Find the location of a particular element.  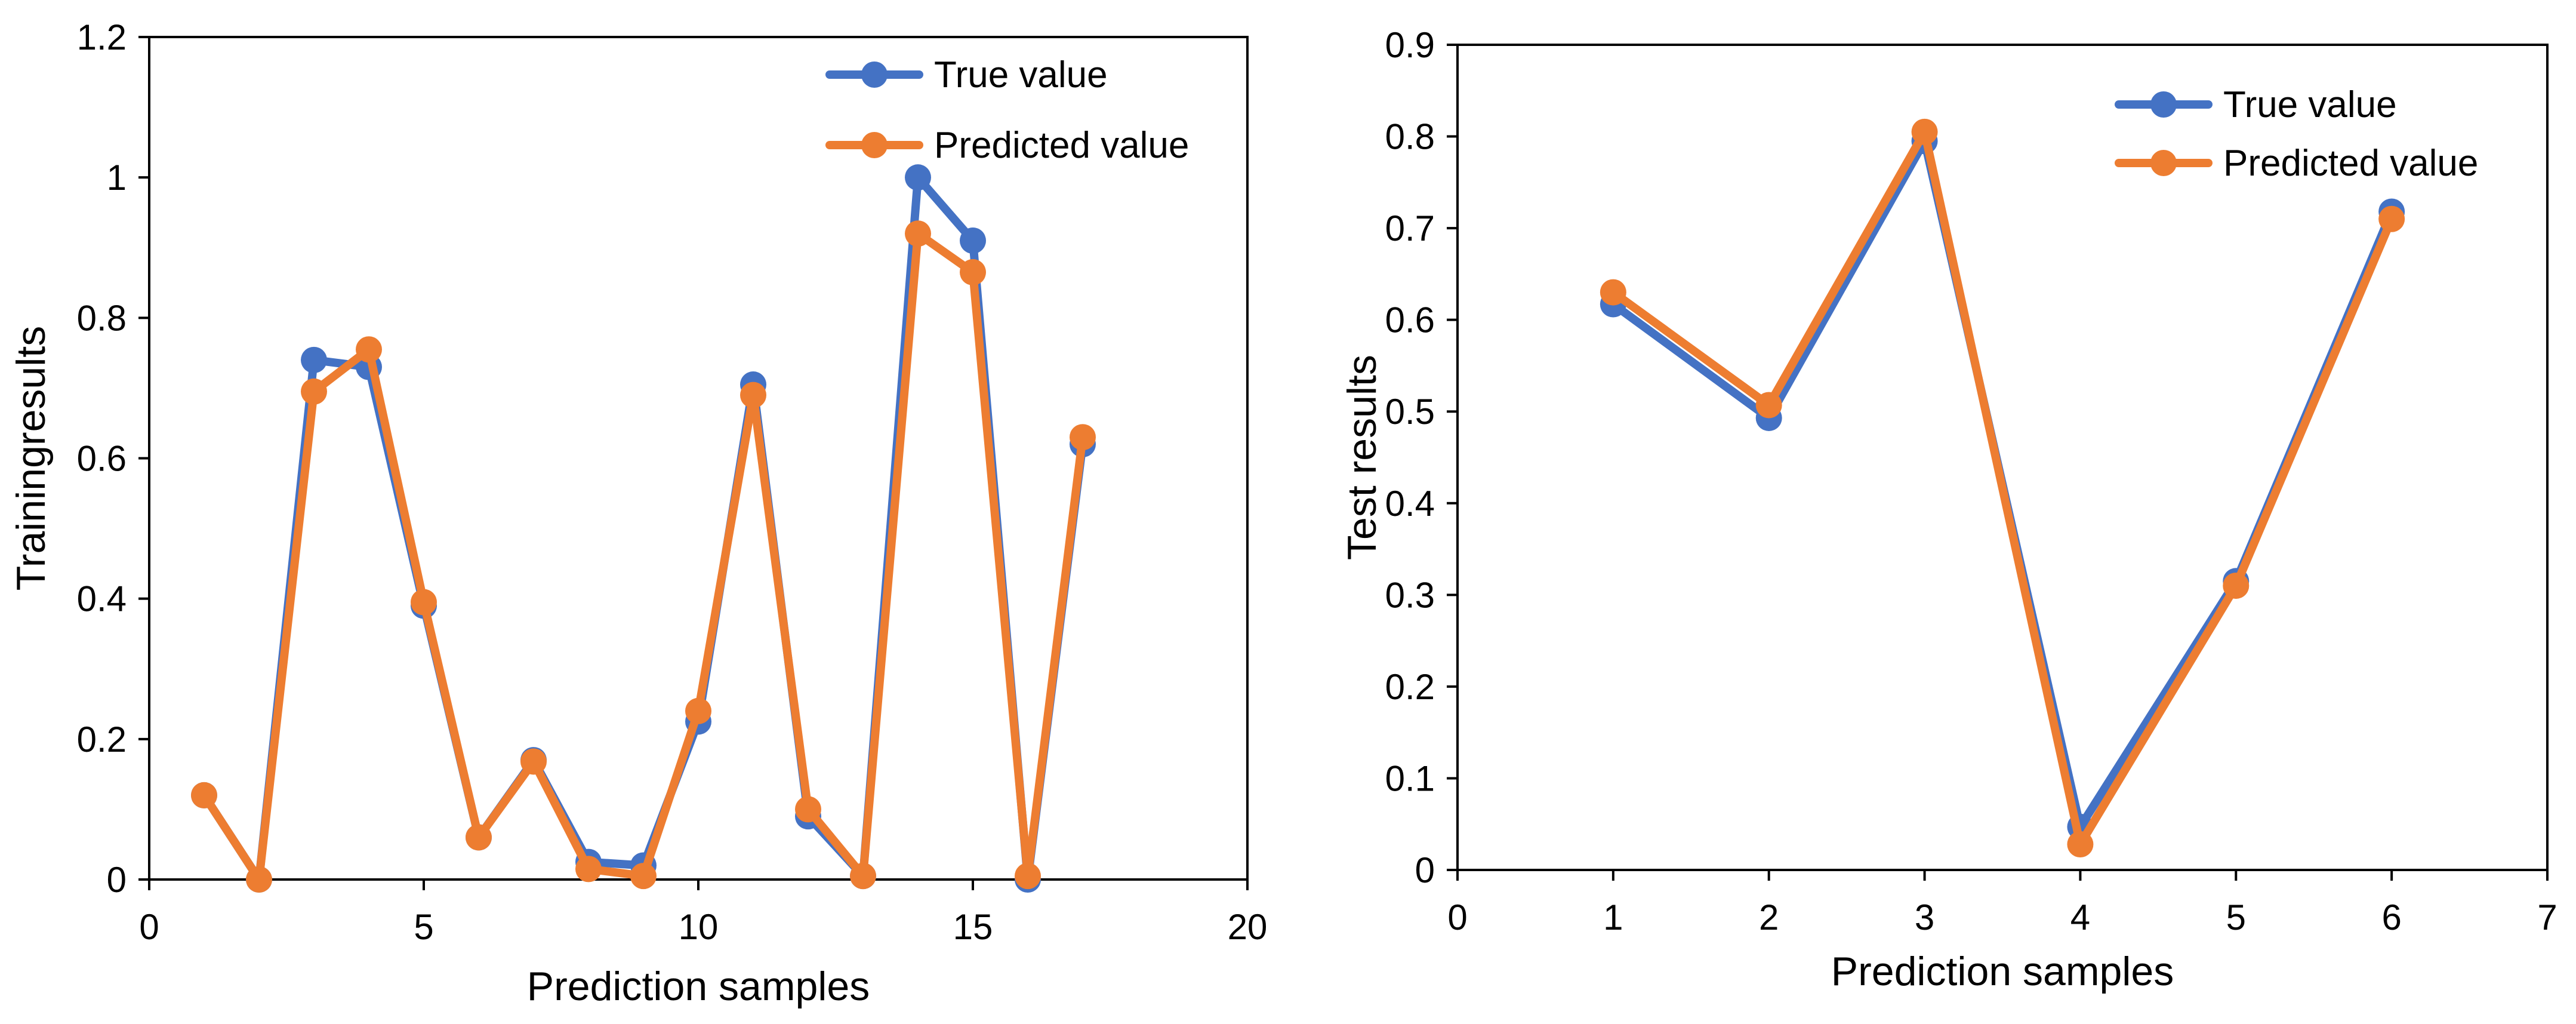

y-axis-title: Test results is located at coordinates (1362, 457).